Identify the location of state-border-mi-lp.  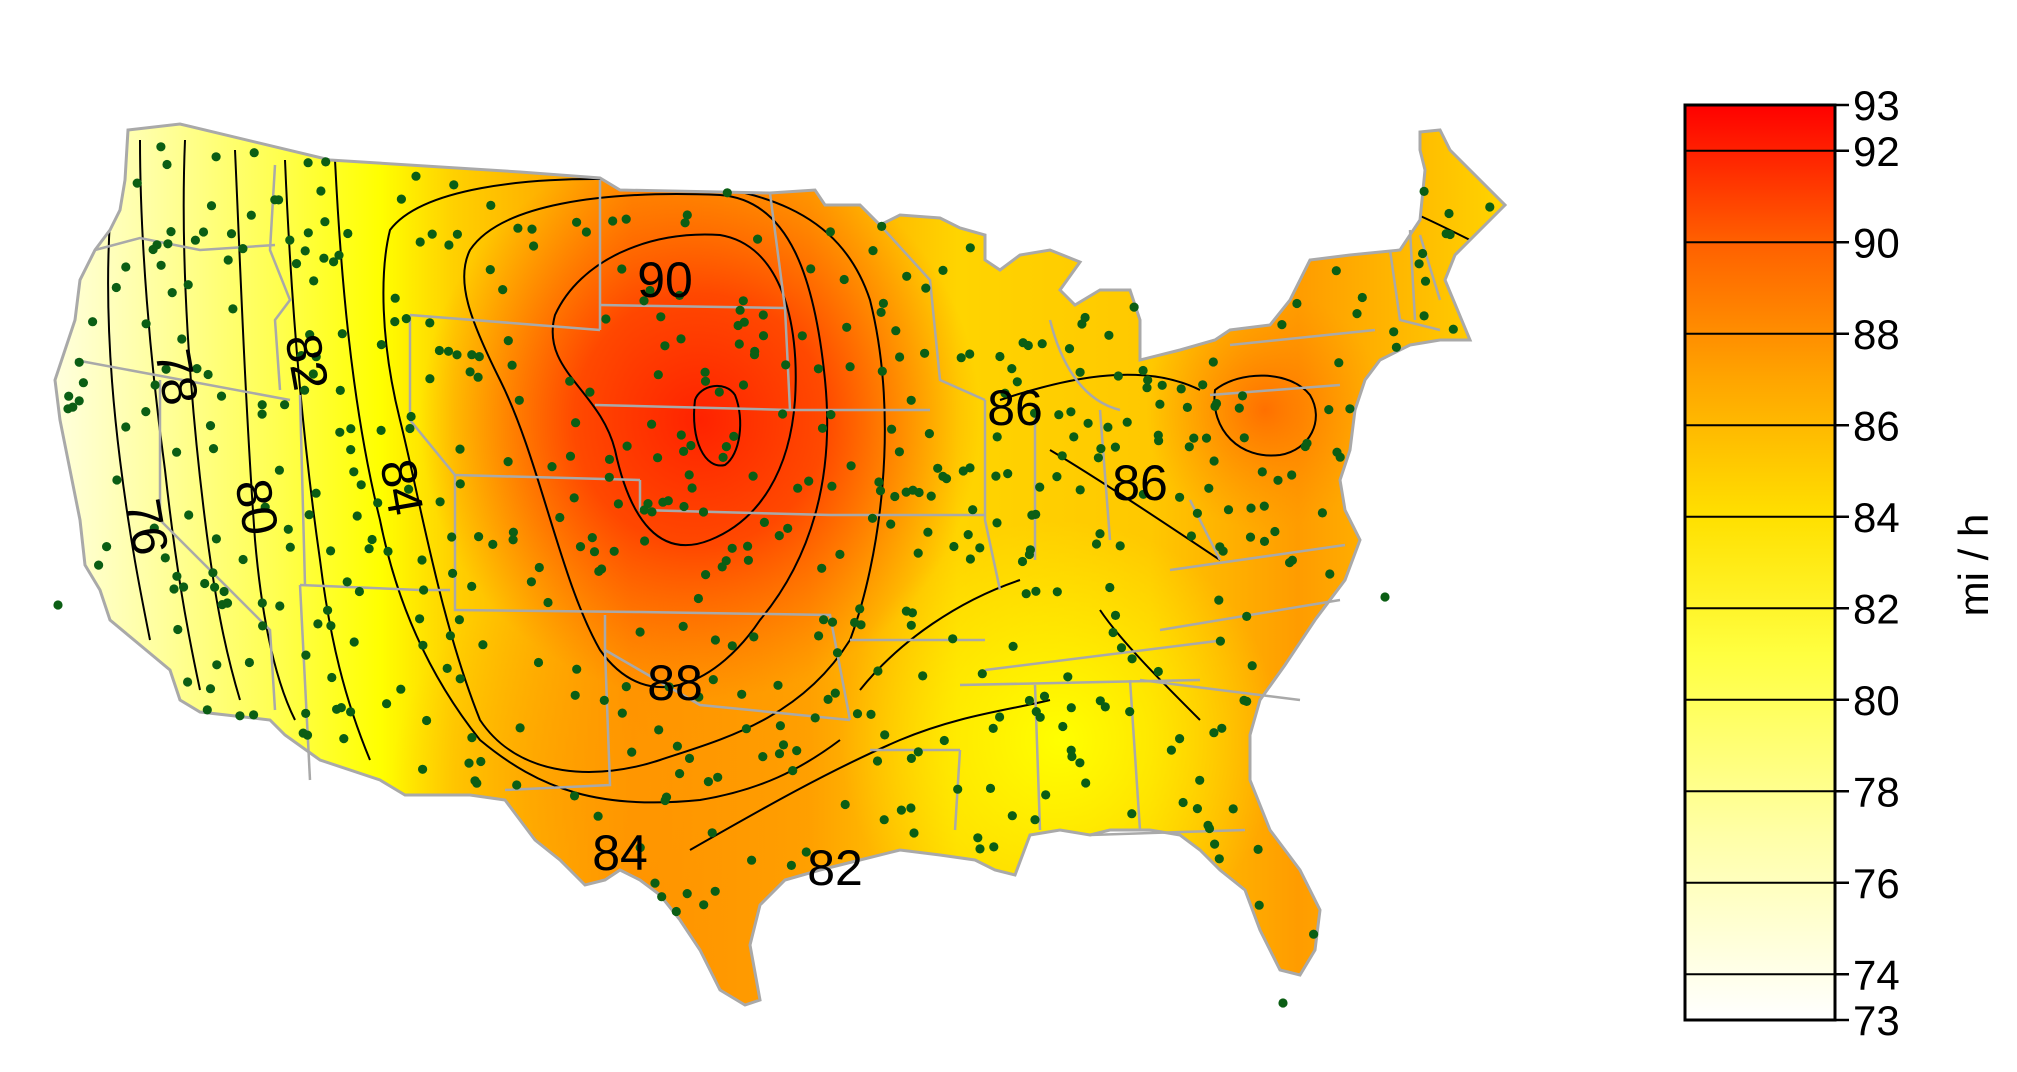
(1084, 365).